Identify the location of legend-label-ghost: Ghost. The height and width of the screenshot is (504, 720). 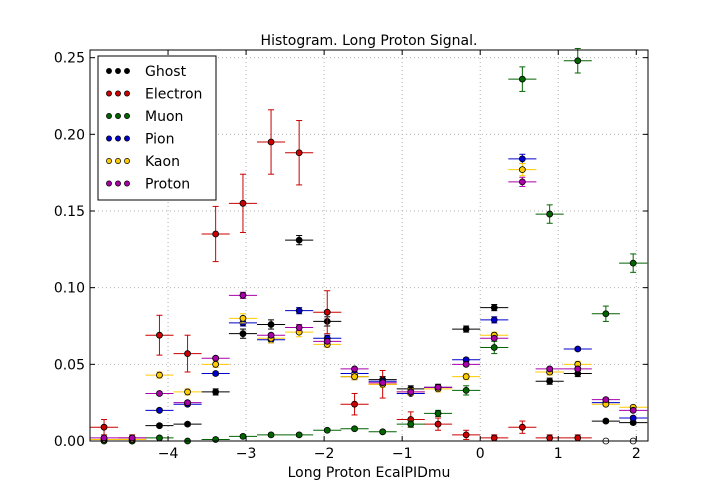
(166, 72).